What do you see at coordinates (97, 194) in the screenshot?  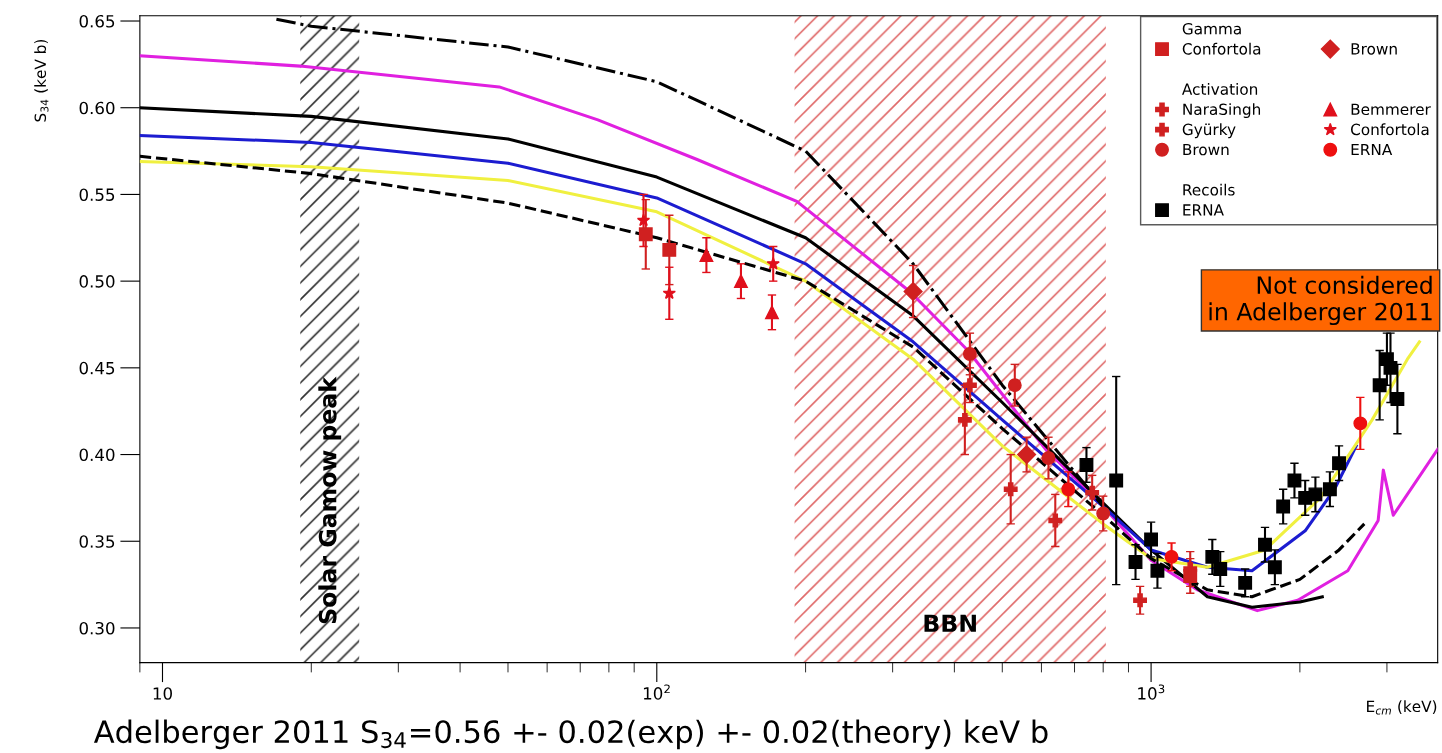 I see `y-tick-label: 0.55` at bounding box center [97, 194].